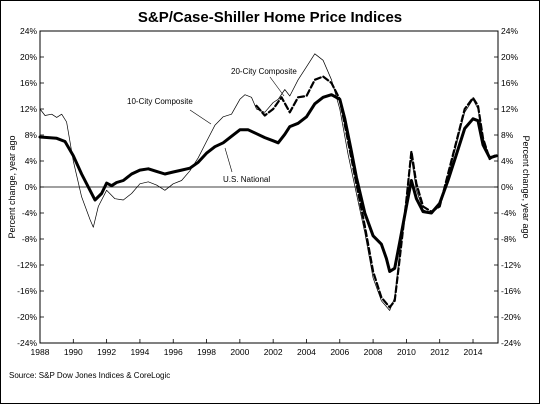 The image size is (540, 404). Describe the element at coordinates (406, 352) in the screenshot. I see `x-tick-label: 2010` at that location.